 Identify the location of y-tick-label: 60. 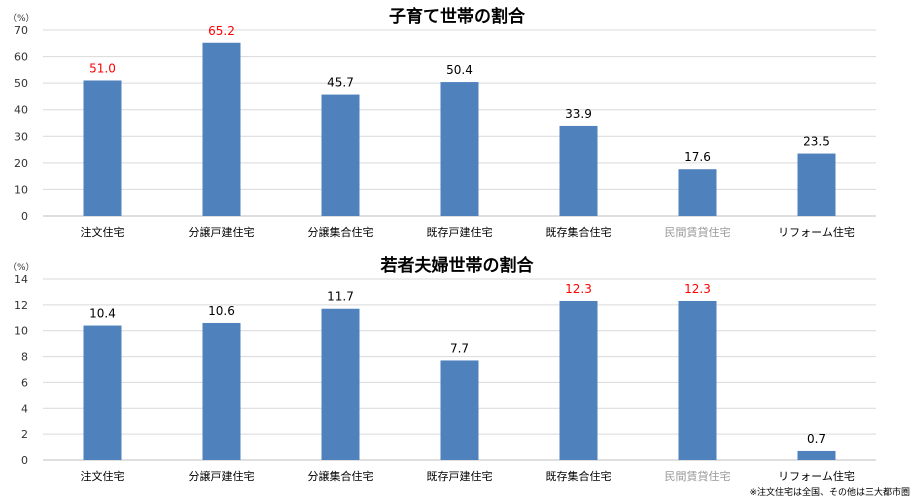
(21, 57).